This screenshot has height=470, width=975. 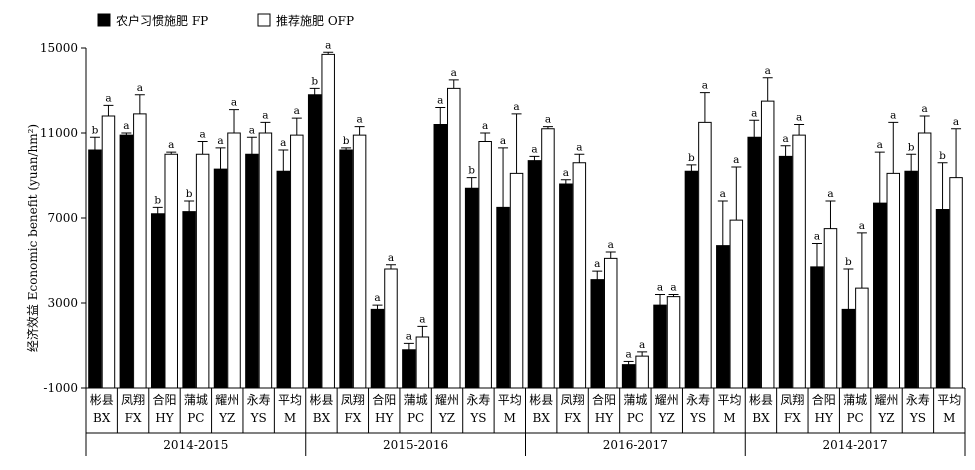 What do you see at coordinates (290, 418) in the screenshot?
I see `category-label-en: M` at bounding box center [290, 418].